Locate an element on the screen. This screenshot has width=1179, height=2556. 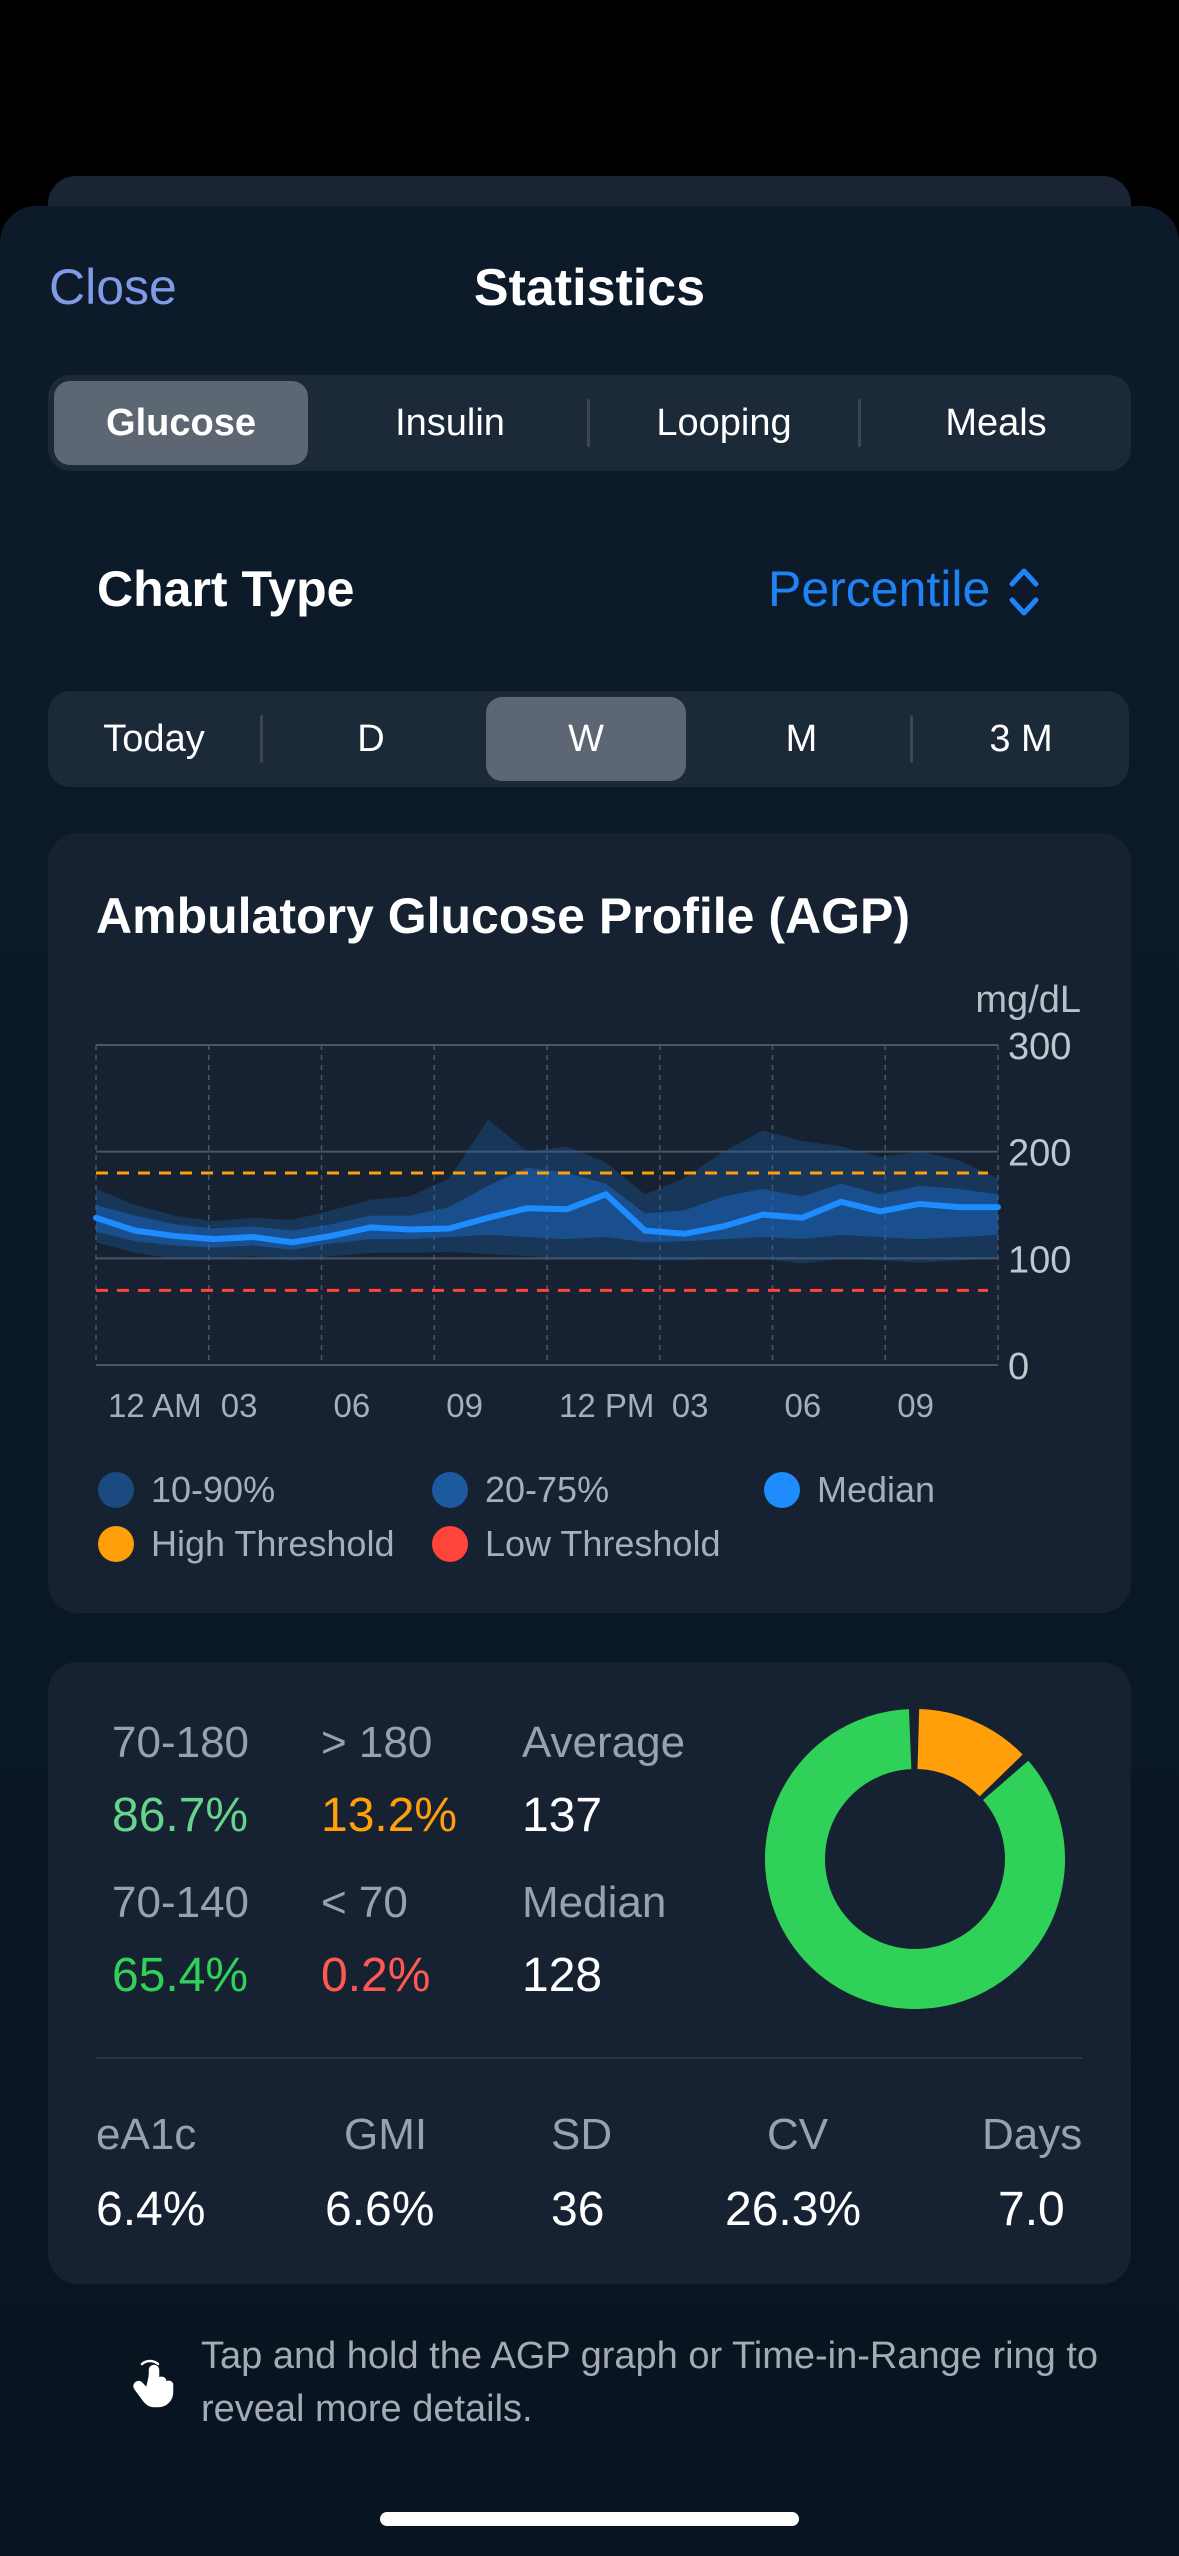
y-tick-label: 100 is located at coordinates (1039, 1260).